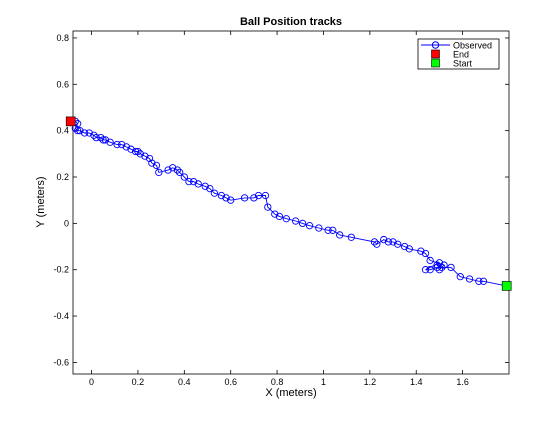 This screenshot has height=425, width=560. Describe the element at coordinates (62, 84) in the screenshot. I see `y-tick-label: 0.6` at that location.